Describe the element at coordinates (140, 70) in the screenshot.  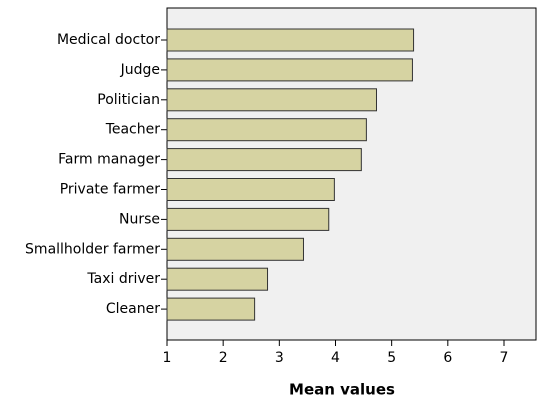
I see `y-tick-label: Judge` at that location.